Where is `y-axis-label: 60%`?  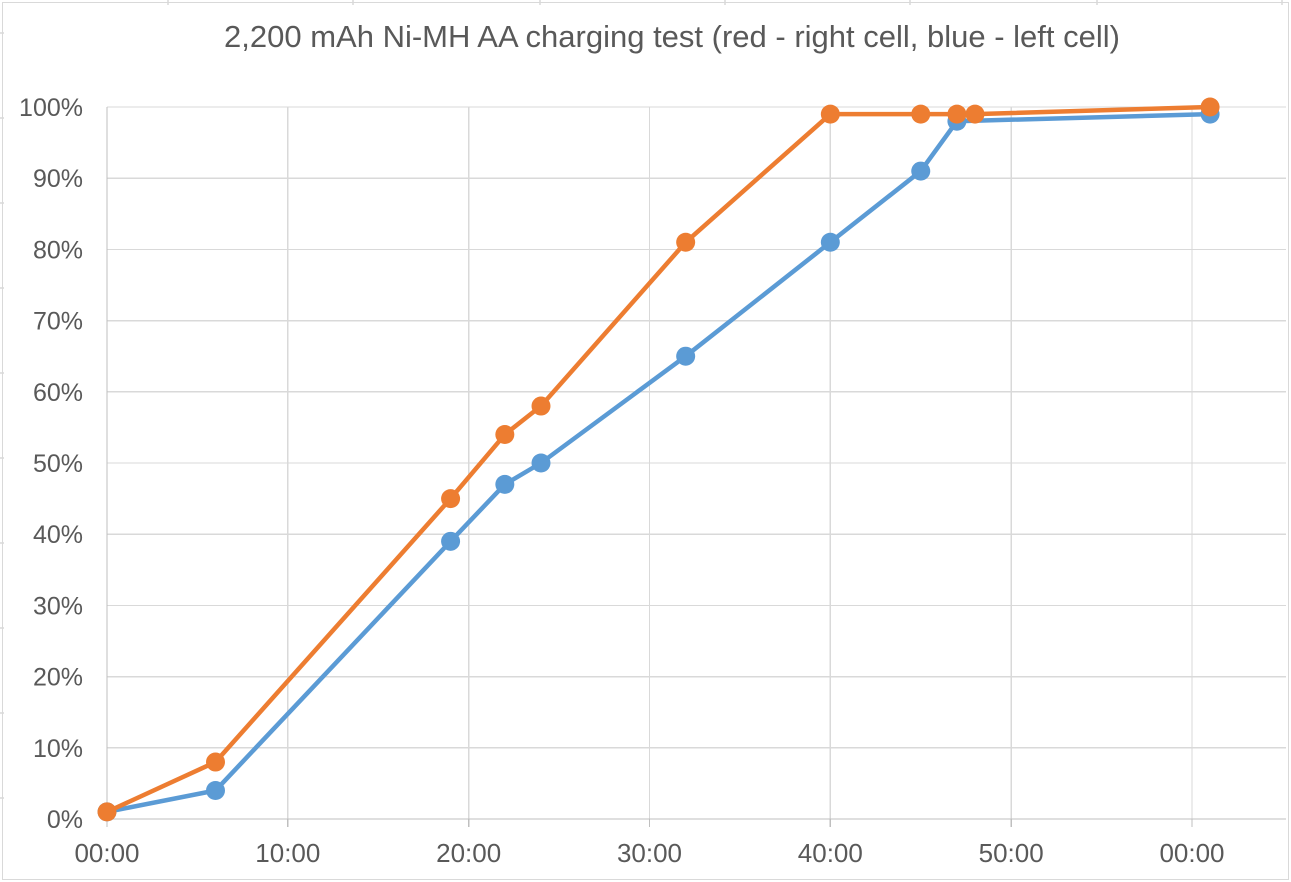
y-axis-label: 60% is located at coordinates (58, 393).